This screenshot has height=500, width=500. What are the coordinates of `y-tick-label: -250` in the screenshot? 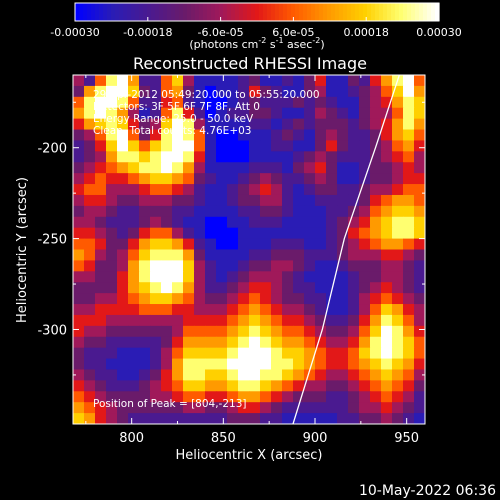 It's located at (52, 240).